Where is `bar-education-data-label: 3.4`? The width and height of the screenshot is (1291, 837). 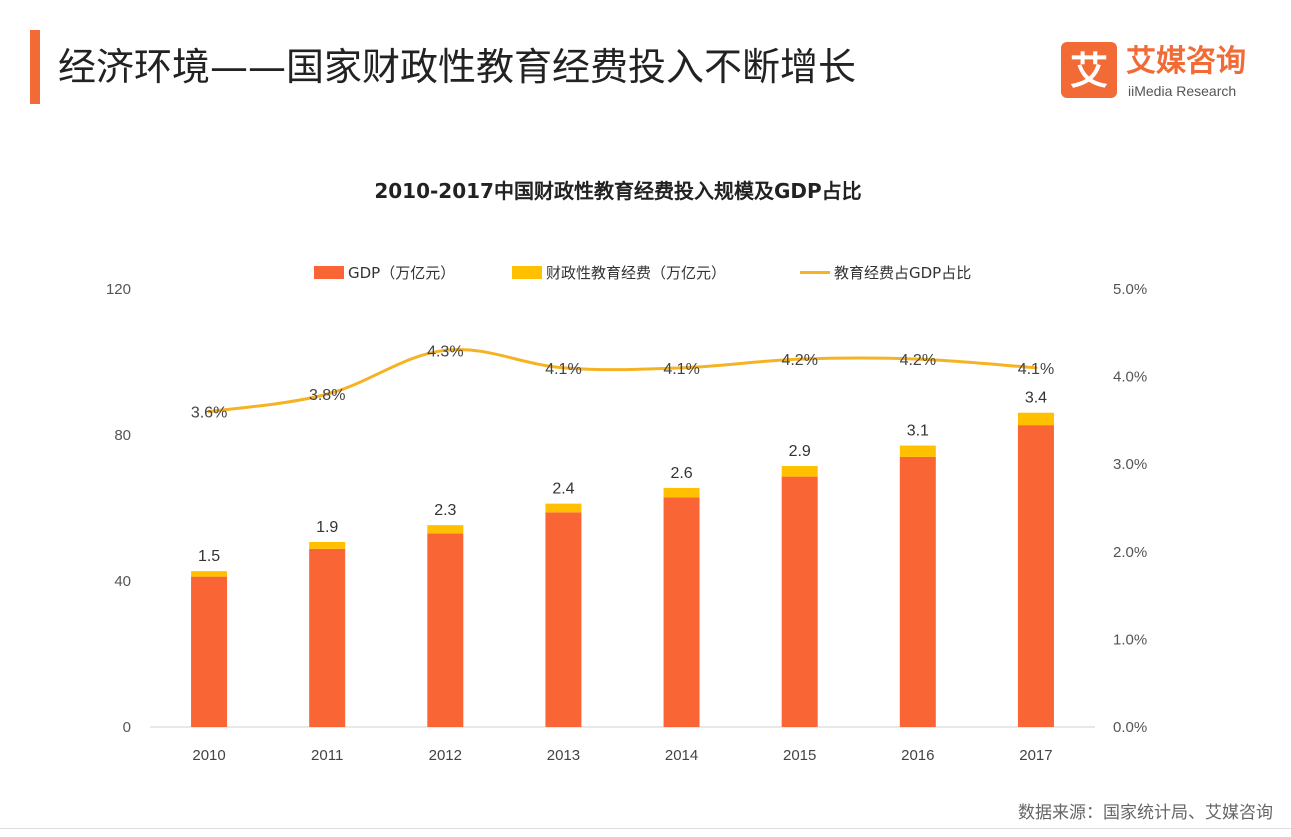 bar-education-data-label: 3.4 is located at coordinates (1036, 398).